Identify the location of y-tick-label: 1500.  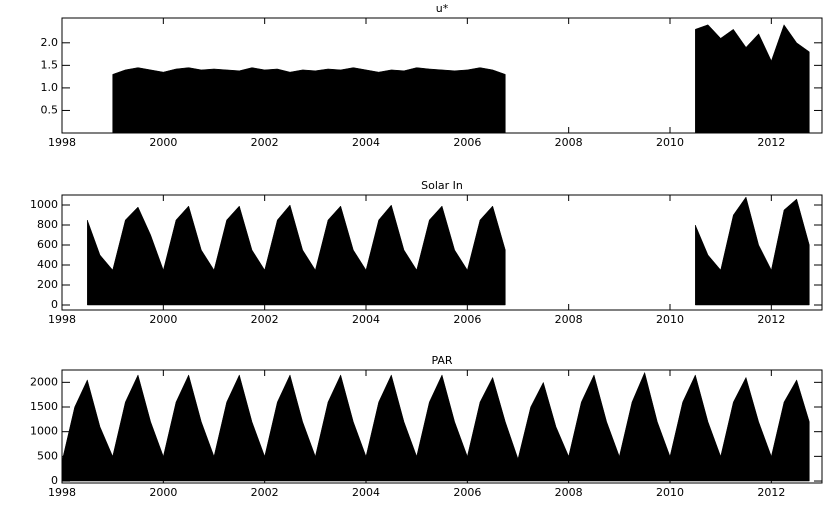
(44, 406).